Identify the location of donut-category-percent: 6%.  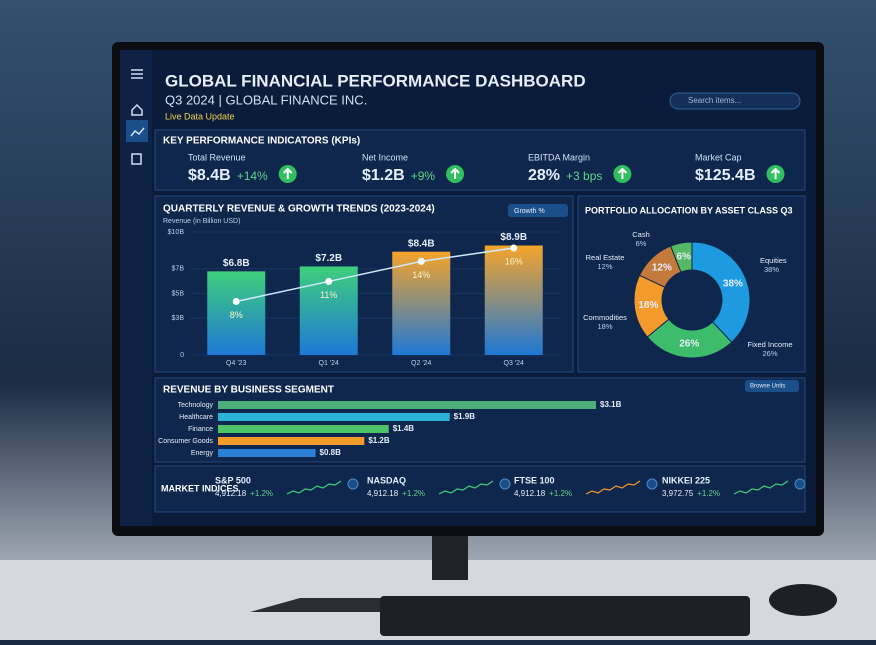
(641, 243).